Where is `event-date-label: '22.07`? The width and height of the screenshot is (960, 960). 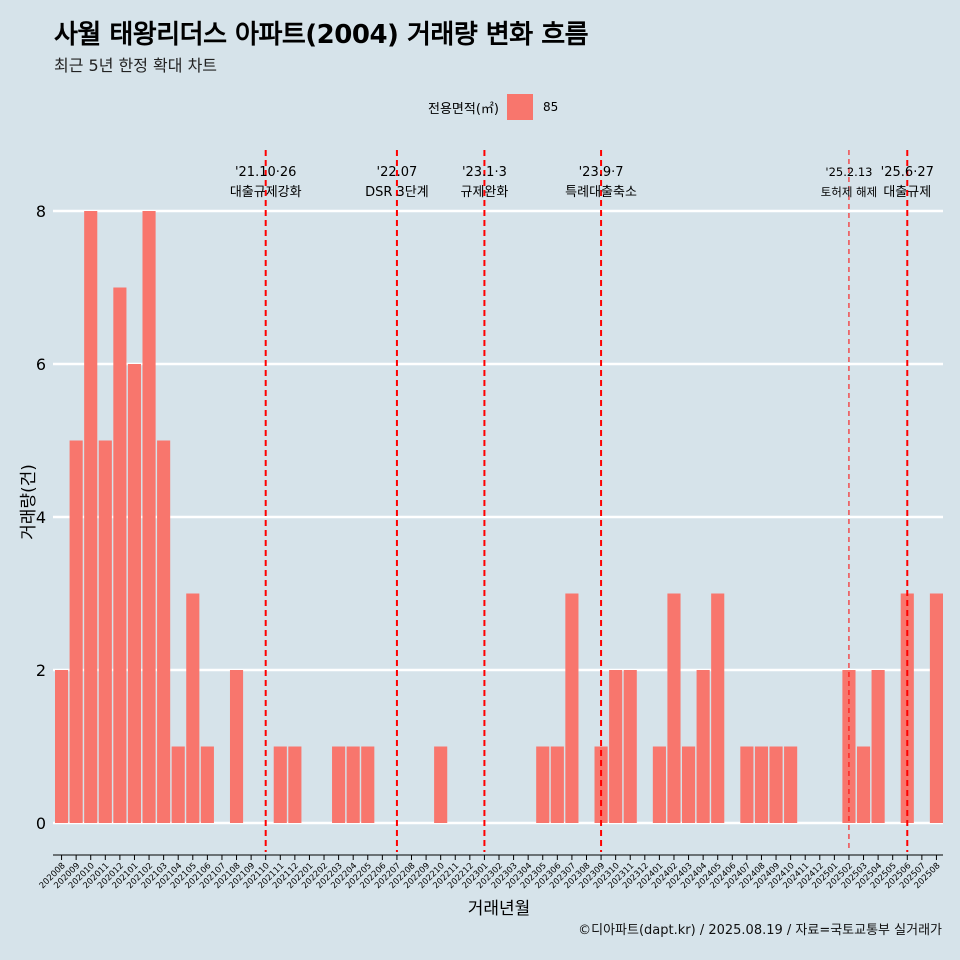 event-date-label: '22.07 is located at coordinates (397, 172).